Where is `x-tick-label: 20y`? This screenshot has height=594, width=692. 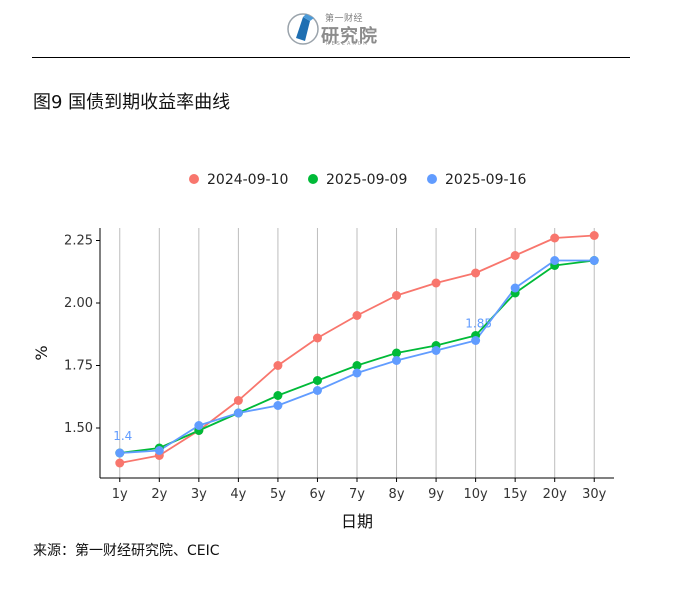 x-tick-label: 20y is located at coordinates (555, 494).